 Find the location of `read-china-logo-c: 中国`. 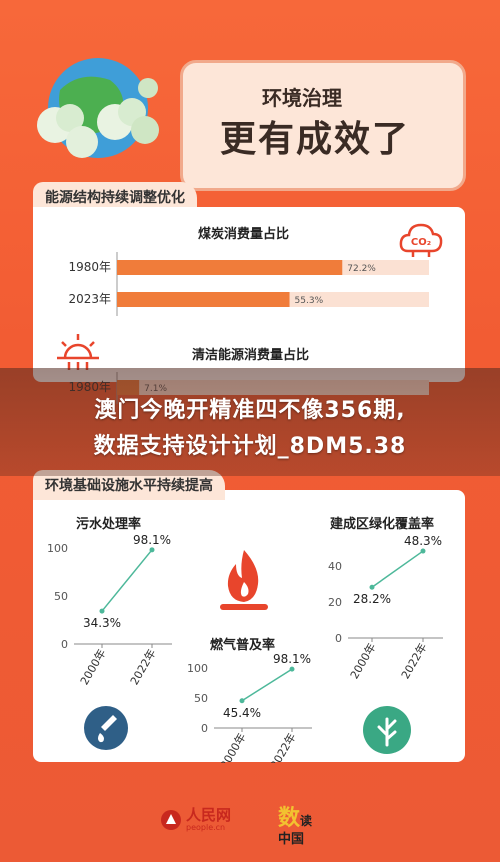

read-china-logo-c: 中国 is located at coordinates (291, 839).